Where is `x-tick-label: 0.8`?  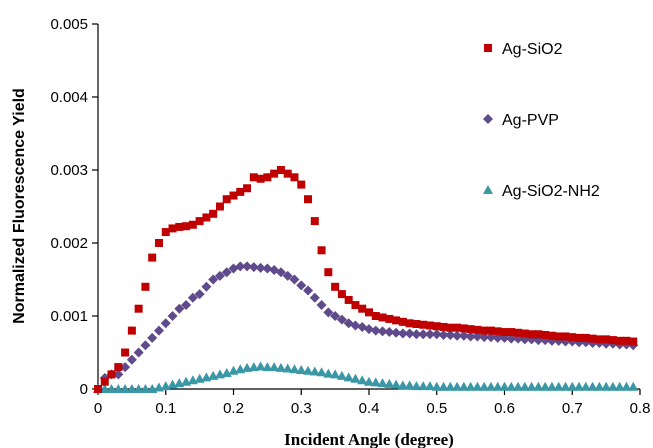 x-tick-label: 0.8 is located at coordinates (640, 408).